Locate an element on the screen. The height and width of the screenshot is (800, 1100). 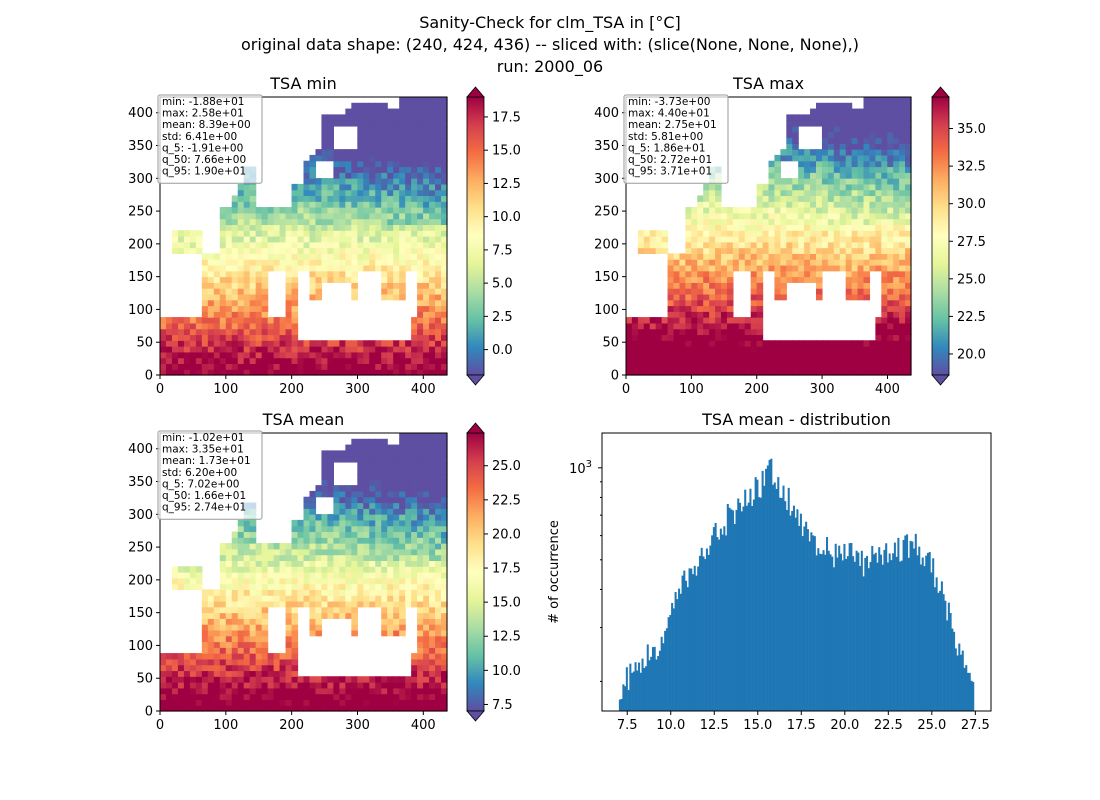
colorbar-tsa_mean: 7.510.012.515.017.520.022.525.0 is located at coordinates (493, 572).